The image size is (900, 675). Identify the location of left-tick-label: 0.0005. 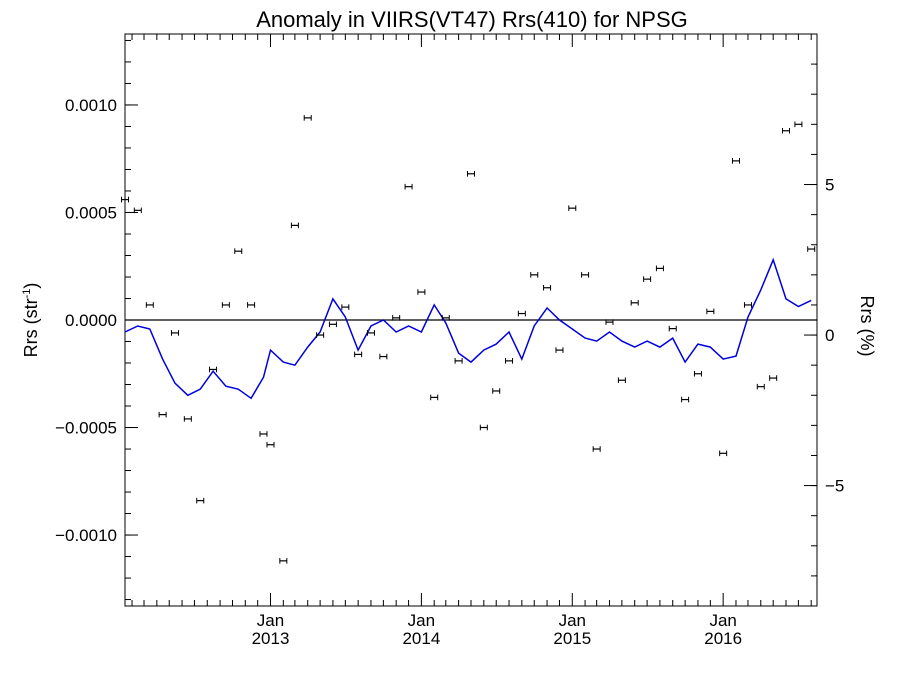
(91, 212).